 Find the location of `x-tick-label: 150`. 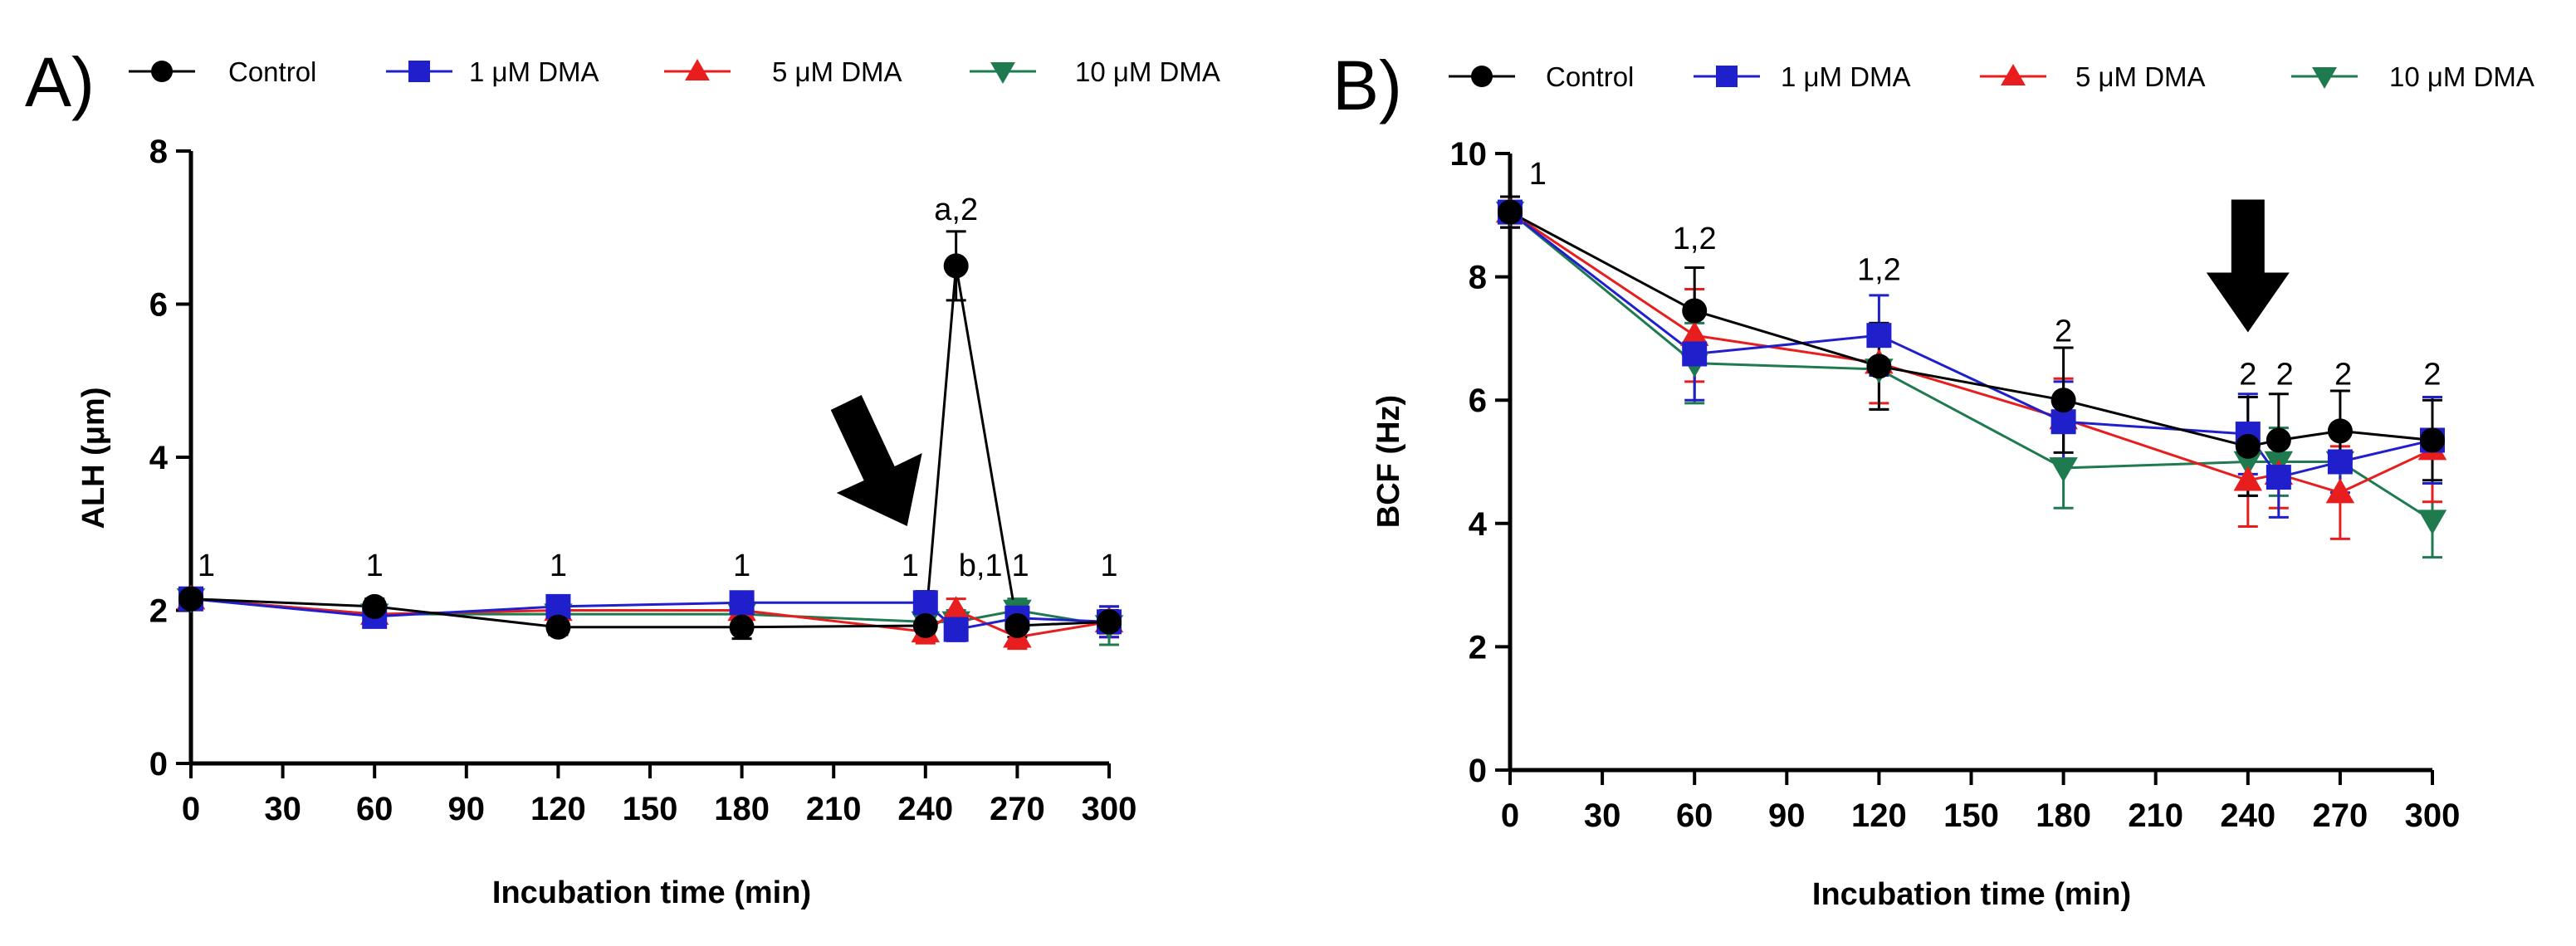

x-tick-label: 150 is located at coordinates (1971, 816).